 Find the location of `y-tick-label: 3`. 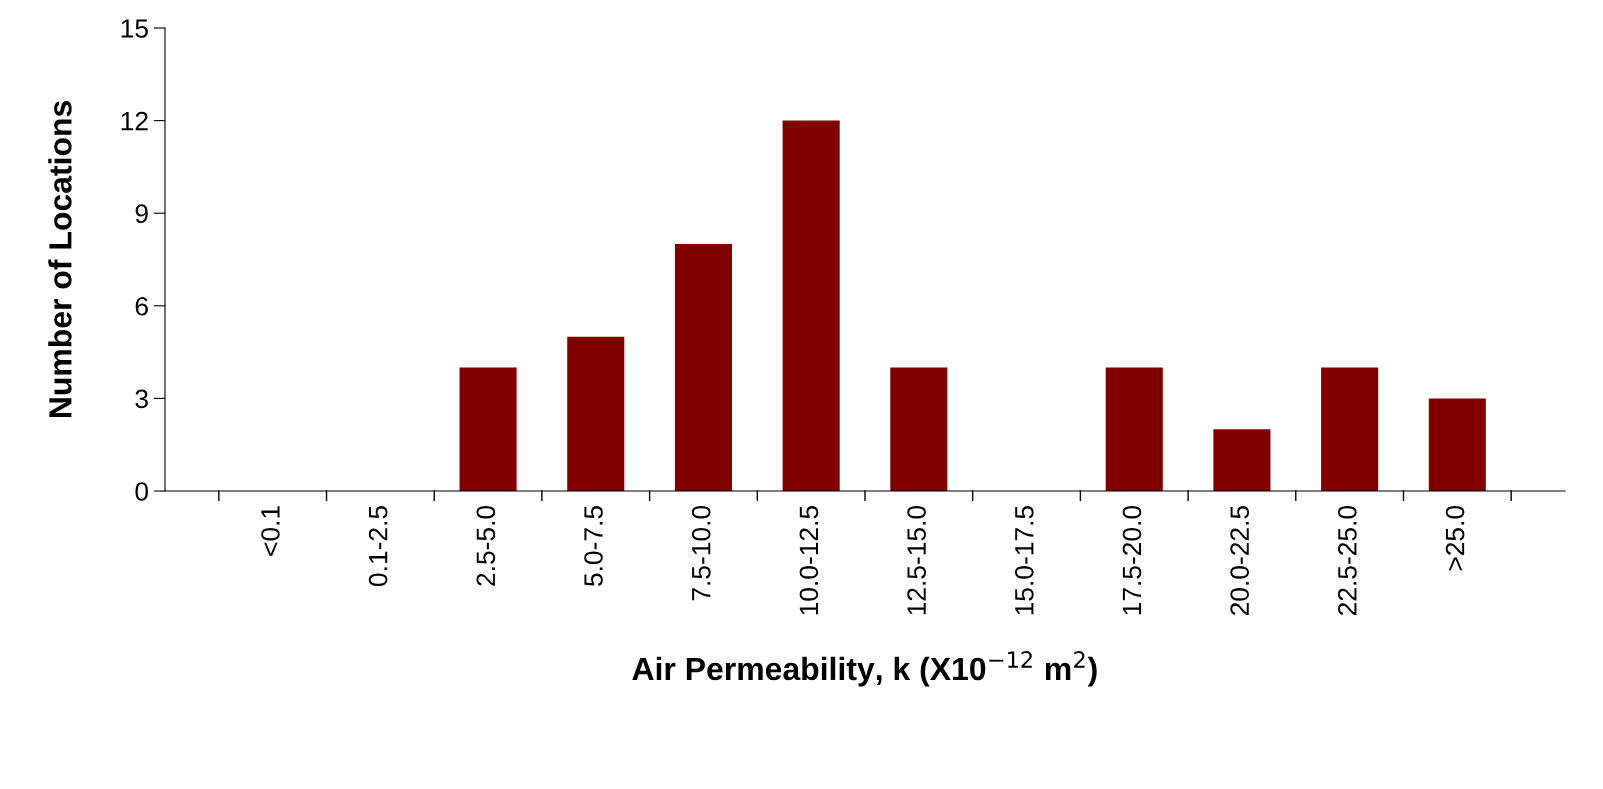

y-tick-label: 3 is located at coordinates (141, 399).